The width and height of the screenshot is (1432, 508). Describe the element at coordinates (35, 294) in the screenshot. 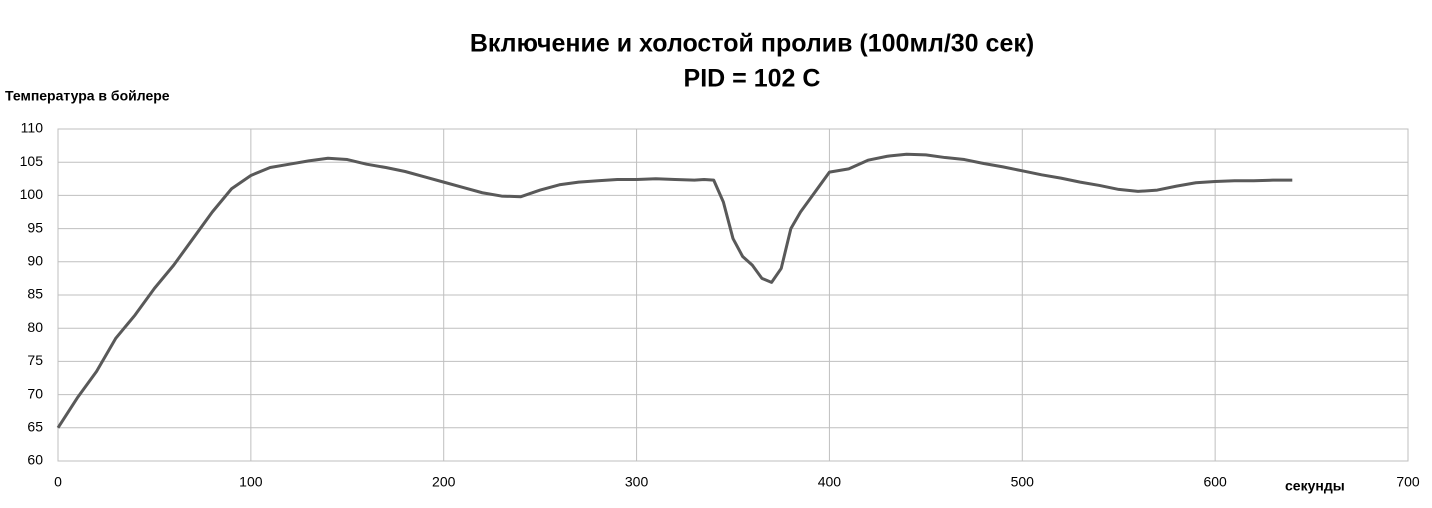

I see `y-tick-label: 85` at that location.